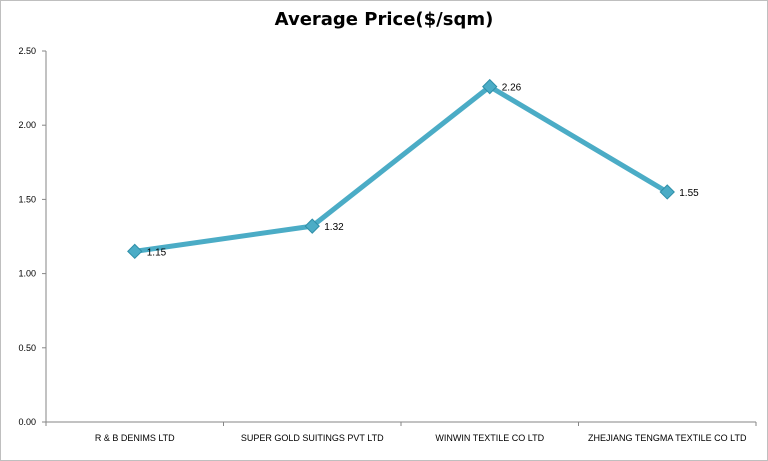  I want to click on data-label: 1.55, so click(689, 193).